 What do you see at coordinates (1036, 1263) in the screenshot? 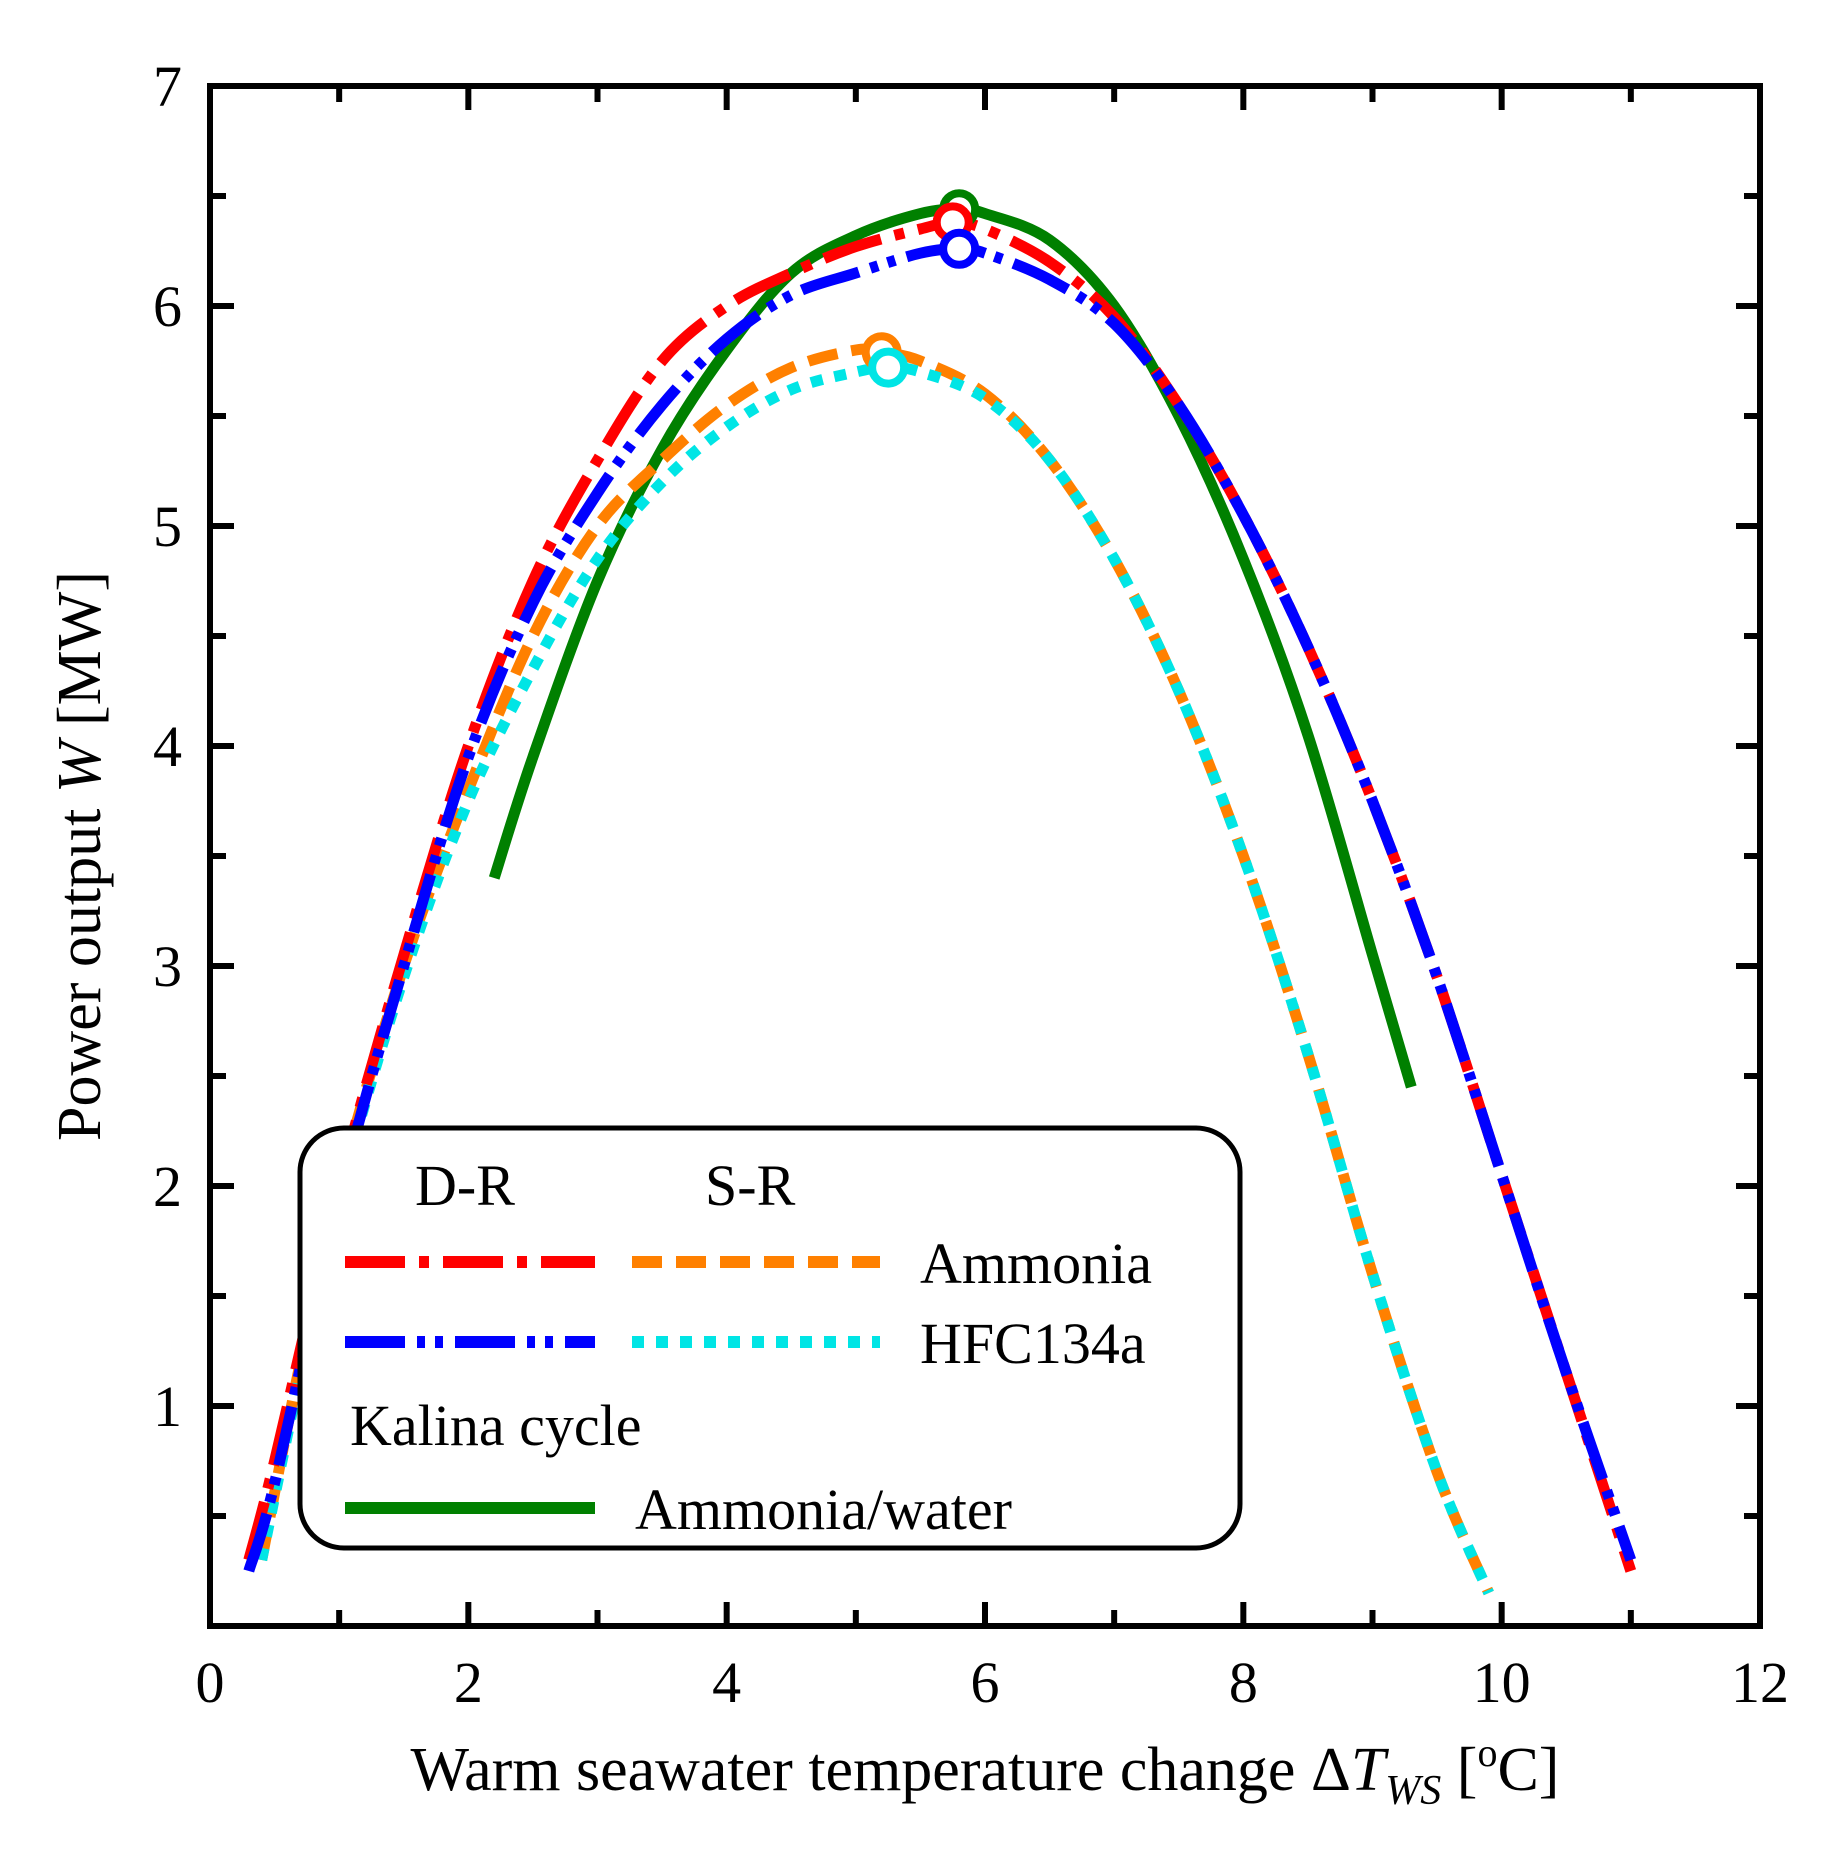
I see `legend-label-ammonia: Ammonia` at bounding box center [1036, 1263].